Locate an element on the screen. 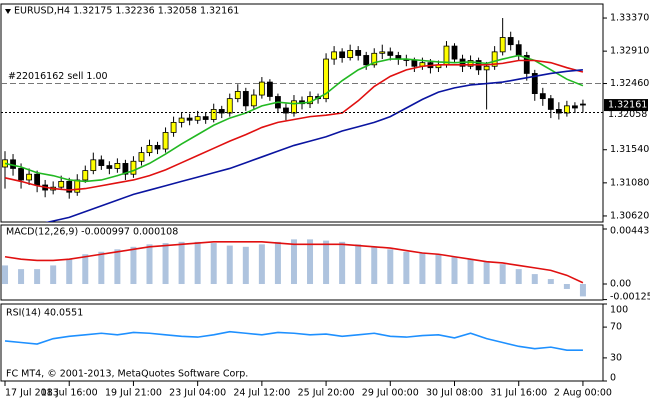 The image size is (650, 400). y-tick-label: 0.004437 is located at coordinates (630, 231).